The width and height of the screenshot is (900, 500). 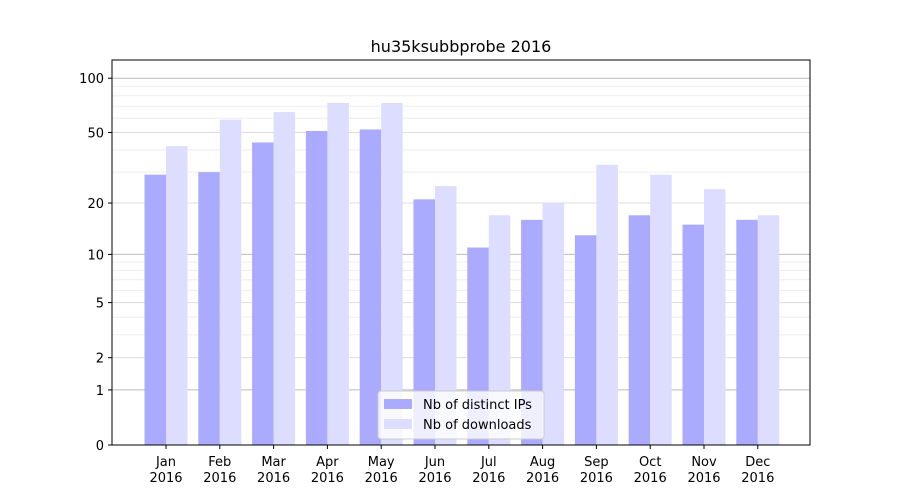 I want to click on x-tick-label: Mar, so click(x=273, y=462).